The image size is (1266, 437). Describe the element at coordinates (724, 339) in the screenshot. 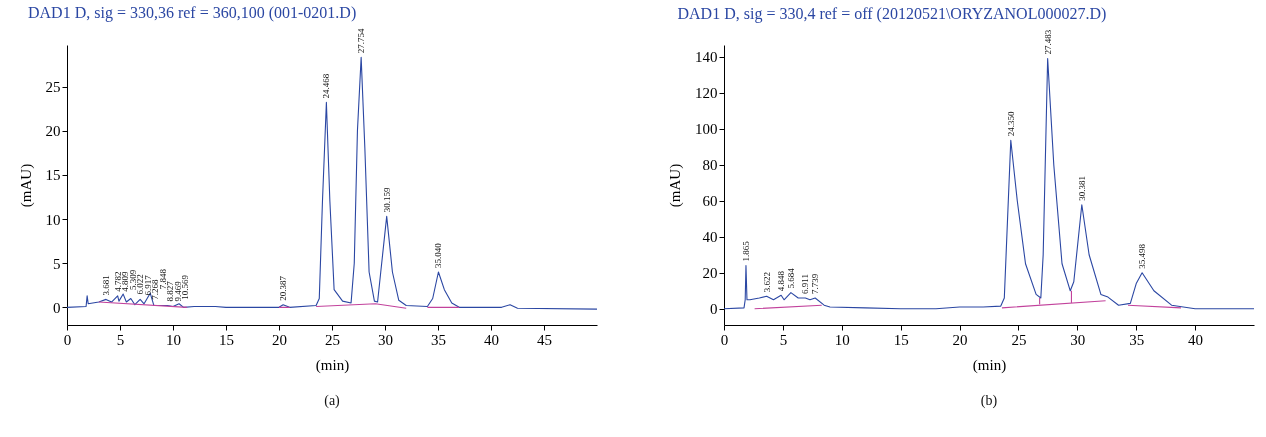

I see `x-tick-label: 0` at that location.